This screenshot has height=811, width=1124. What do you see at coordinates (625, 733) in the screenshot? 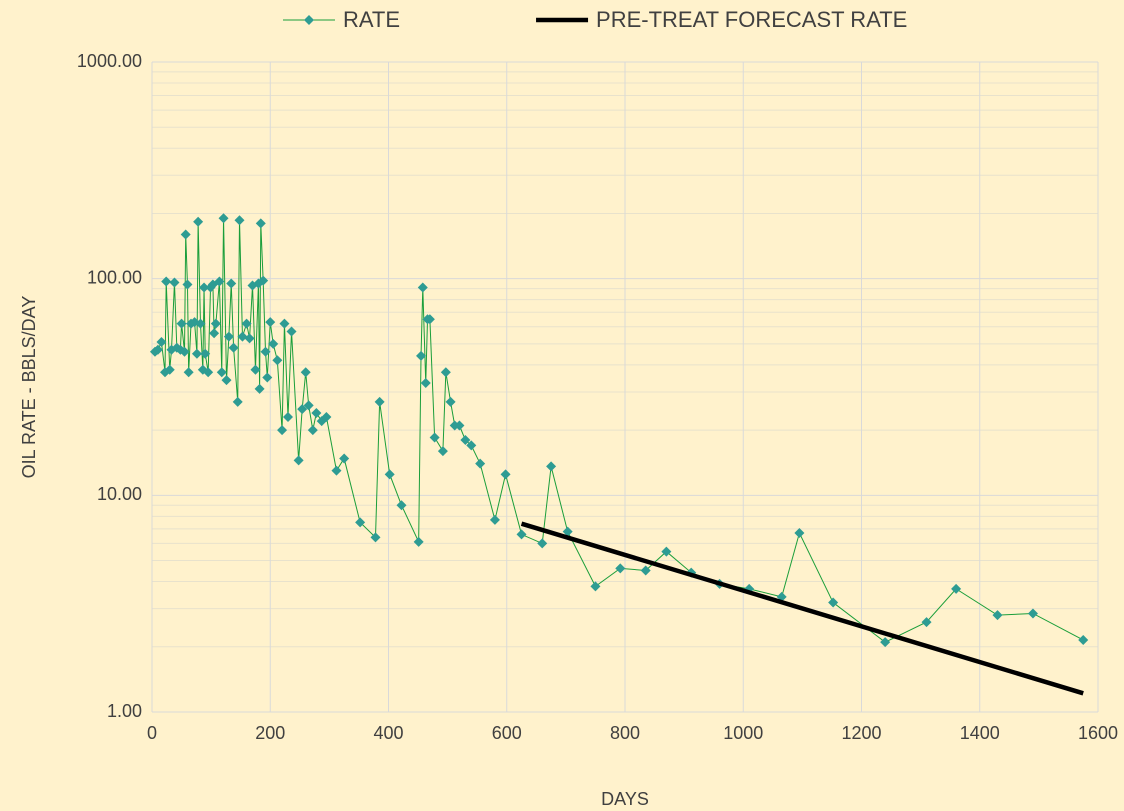
I see `x-tick-label: 800` at bounding box center [625, 733].